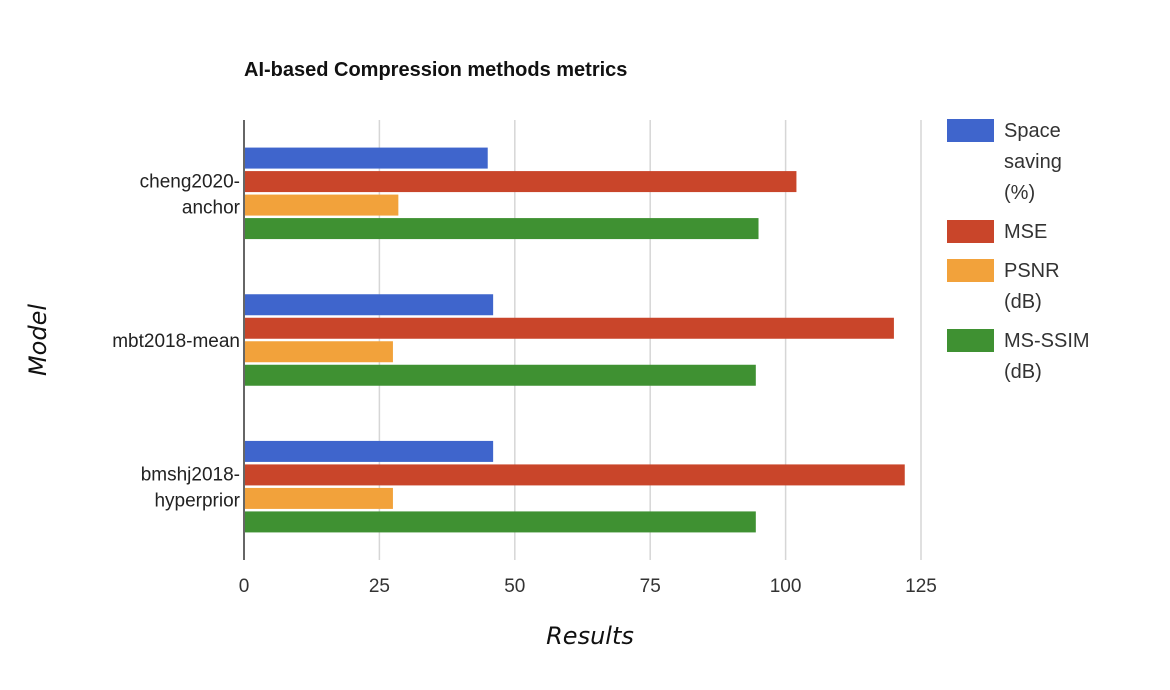  I want to click on legend-label: MS-SSIM (dB), so click(1047, 356).